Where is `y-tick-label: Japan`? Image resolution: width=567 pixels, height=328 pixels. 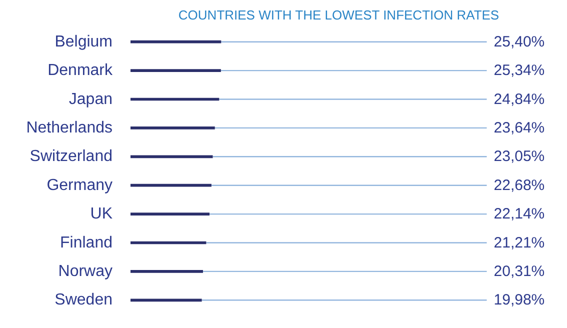 y-tick-label: Japan is located at coordinates (90, 99).